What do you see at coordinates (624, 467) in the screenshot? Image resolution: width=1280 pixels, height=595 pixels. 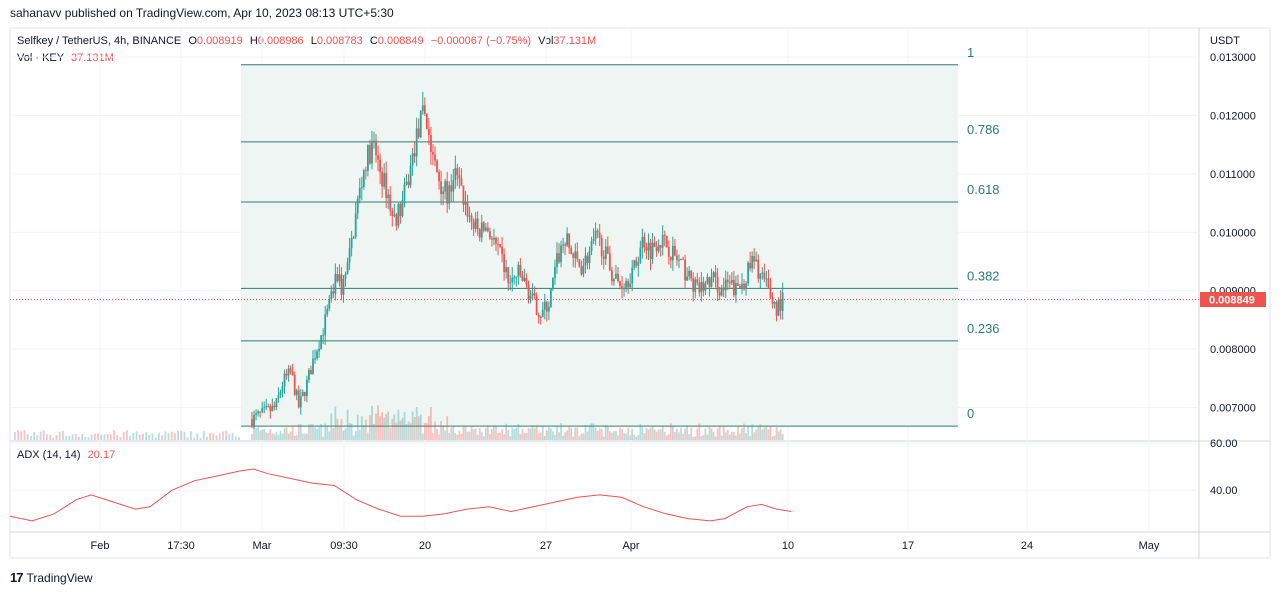 I see `adx-axis: 60.00 40.00` at bounding box center [624, 467].